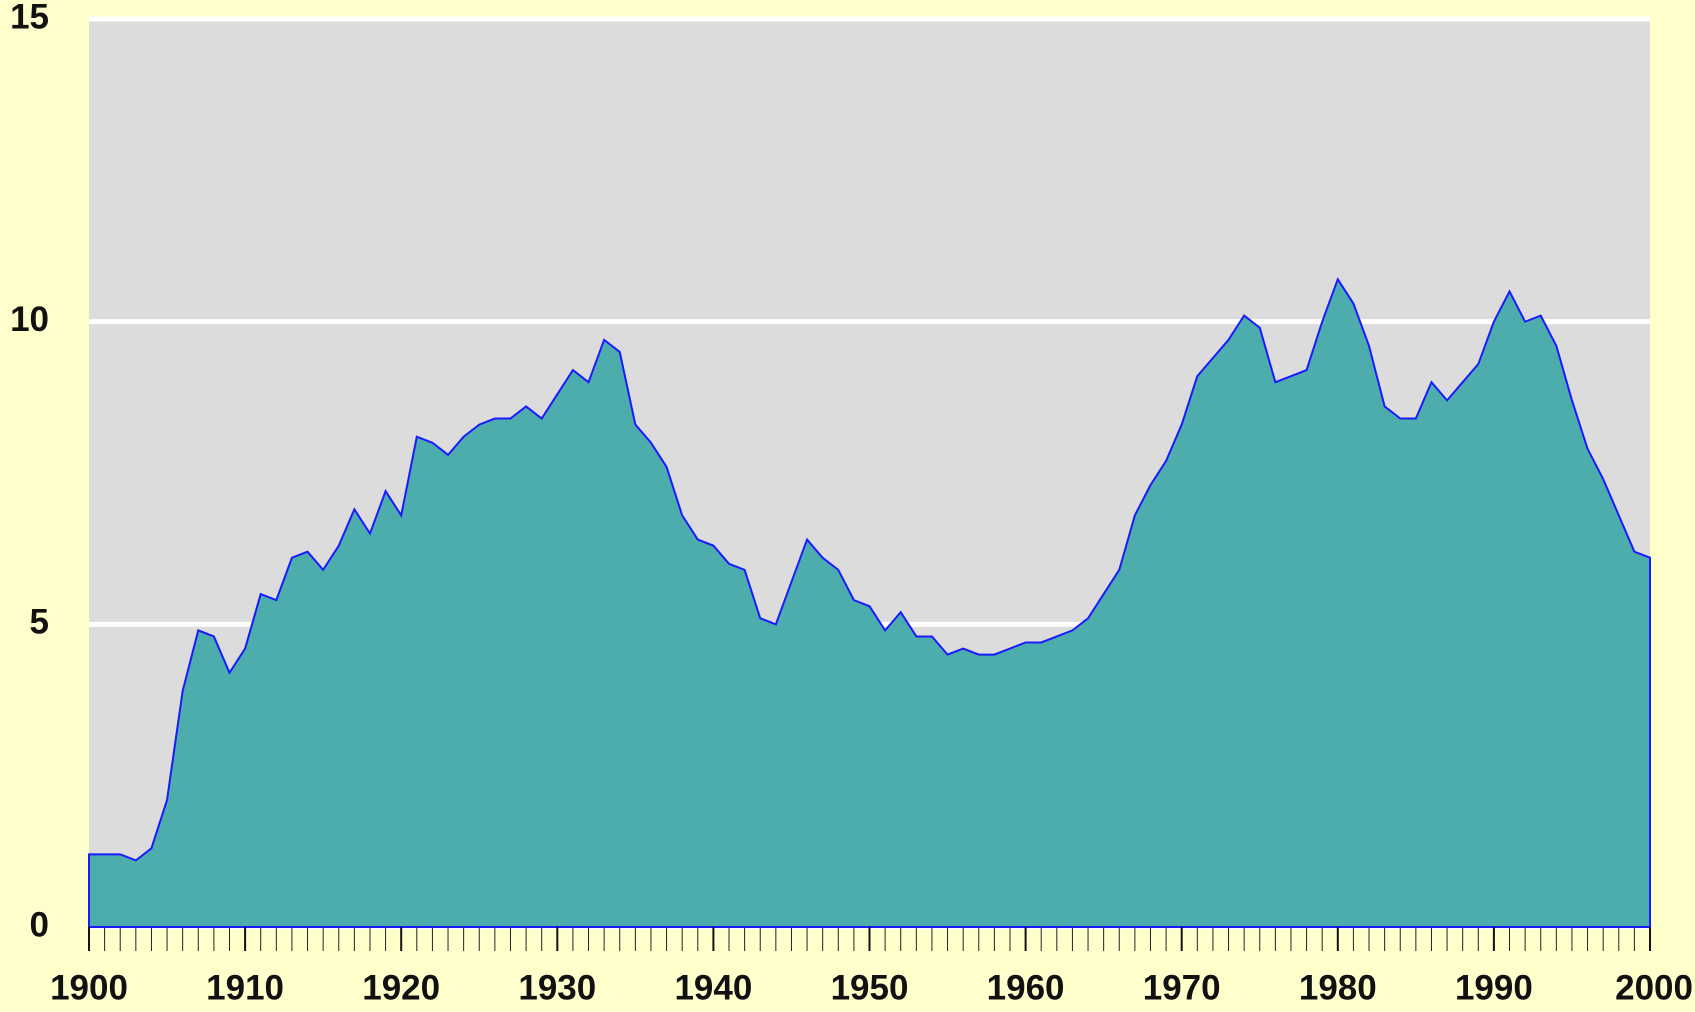  What do you see at coordinates (557, 987) in the screenshot?
I see `x-tick-label: 1930` at bounding box center [557, 987].